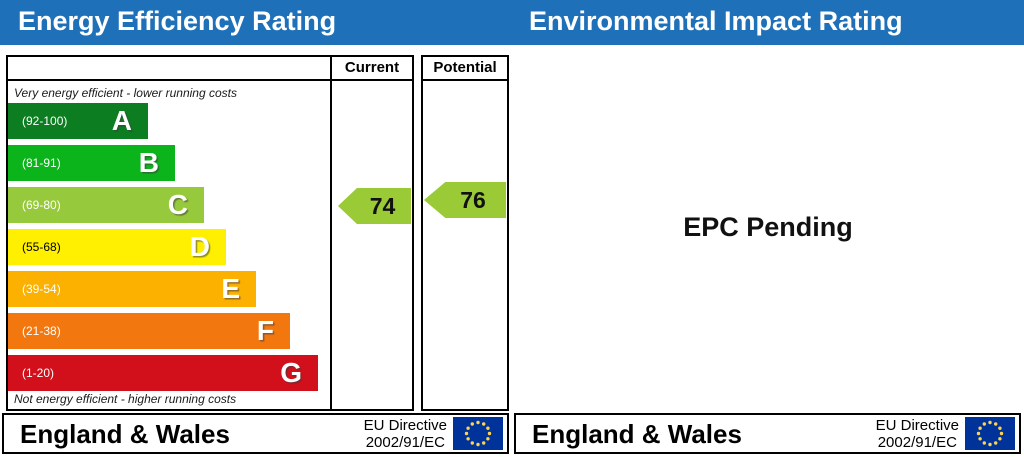  What do you see at coordinates (716, 21) in the screenshot?
I see `environmental-rating-title: Environmental Impact Rating` at bounding box center [716, 21].